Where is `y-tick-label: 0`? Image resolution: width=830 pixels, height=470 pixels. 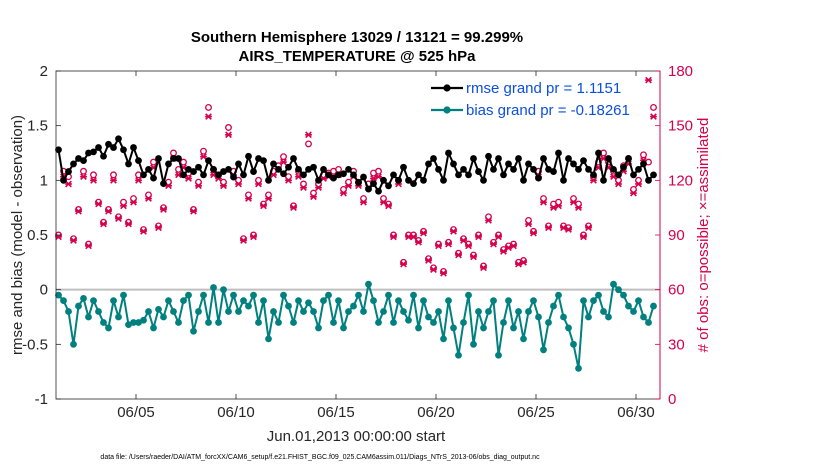 y-tick-label: 0 is located at coordinates (44, 290).